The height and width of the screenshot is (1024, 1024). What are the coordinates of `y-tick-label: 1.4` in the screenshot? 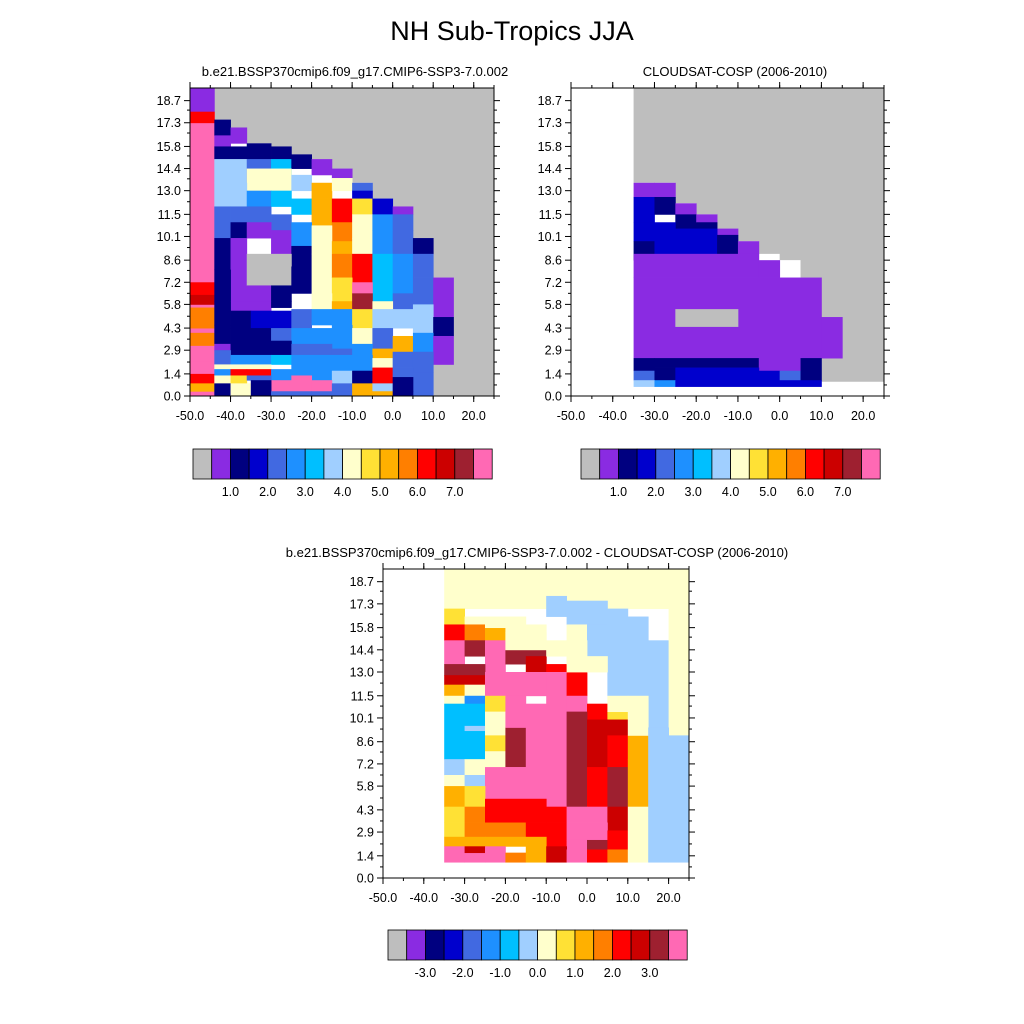 It's located at (365, 856).